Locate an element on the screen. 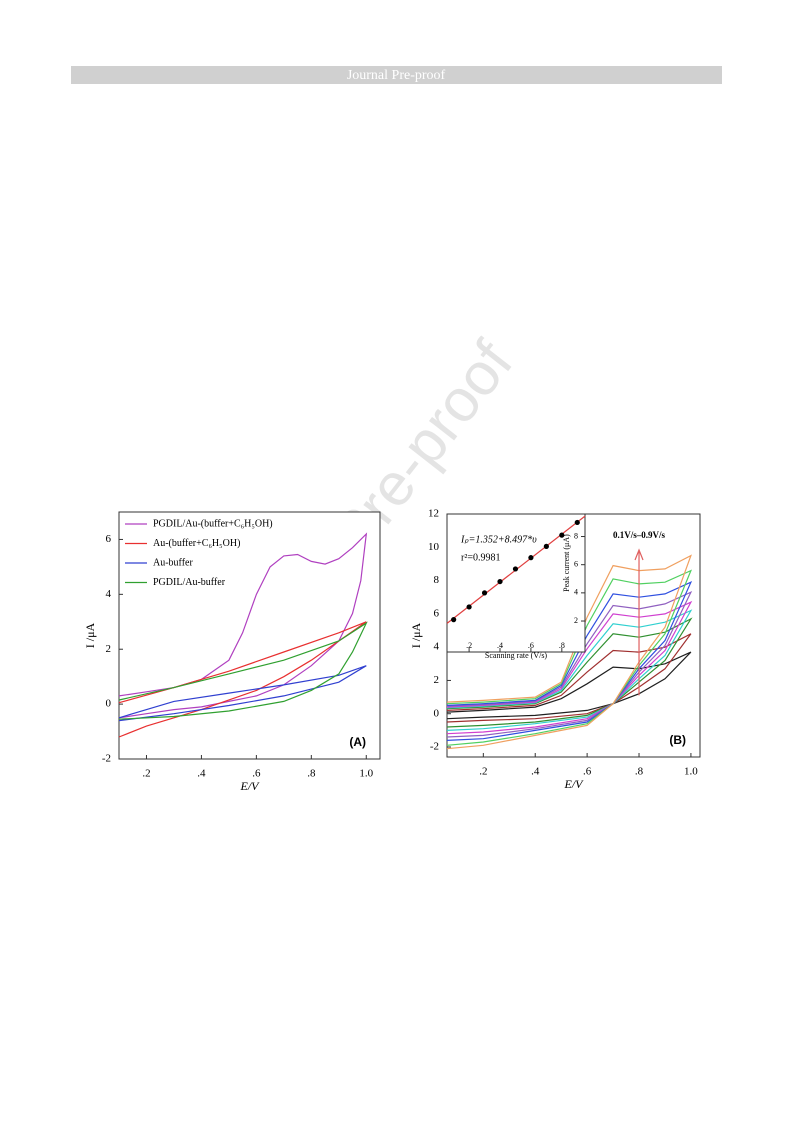 This screenshot has height=1123, width=793. header-title: Journal Pre-proof is located at coordinates (396, 75).